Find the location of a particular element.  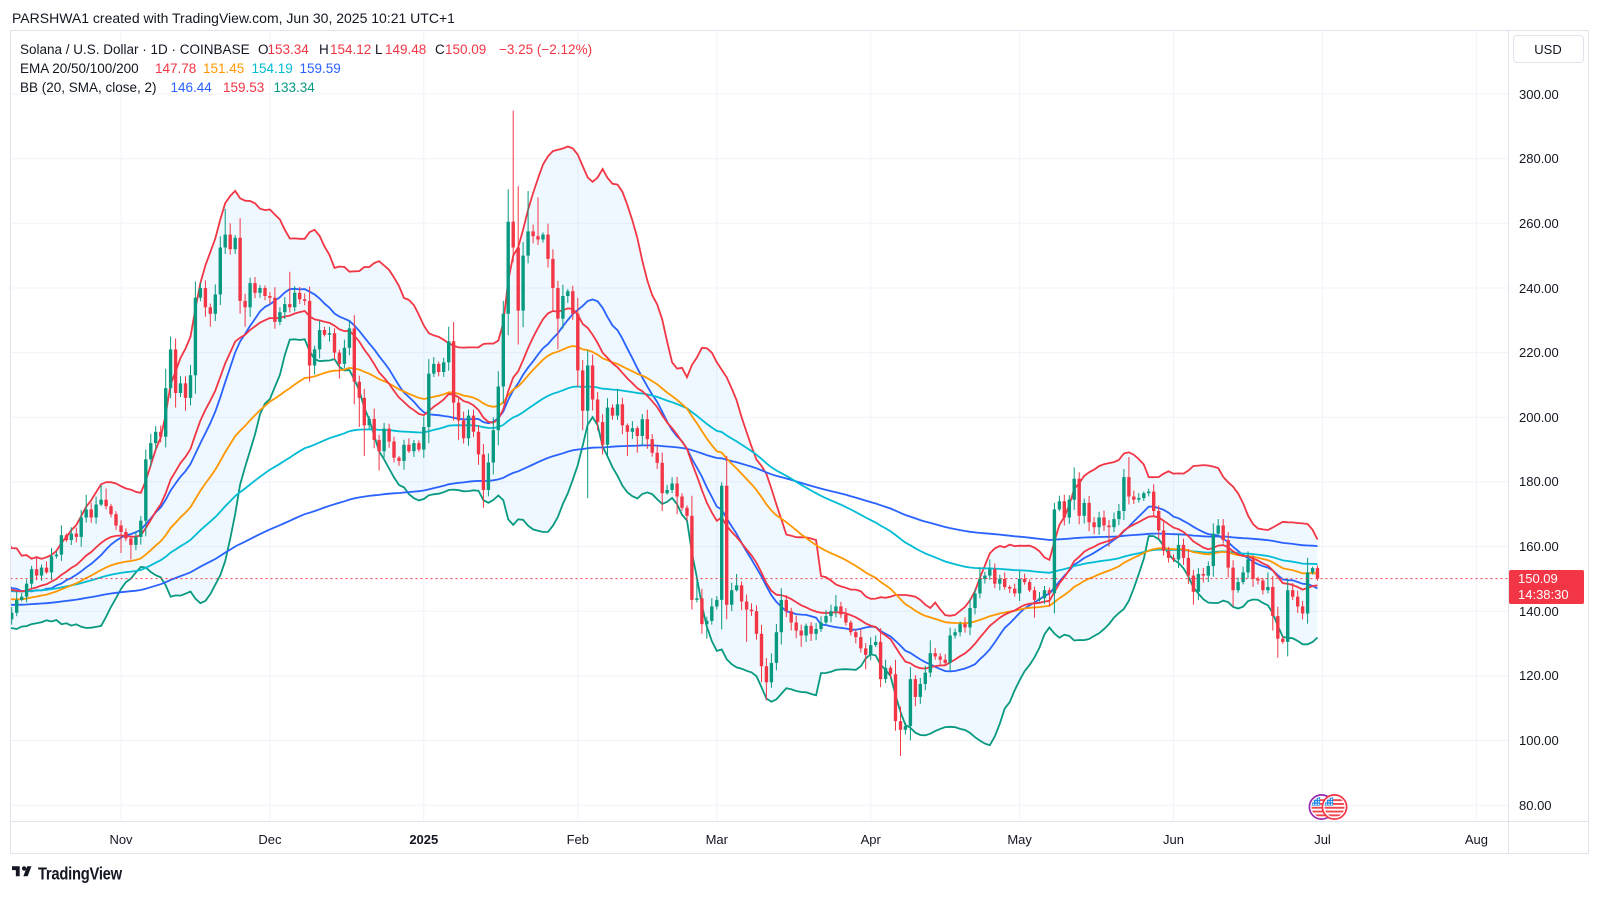

svg-text: TradingView is located at coordinates (80, 874).